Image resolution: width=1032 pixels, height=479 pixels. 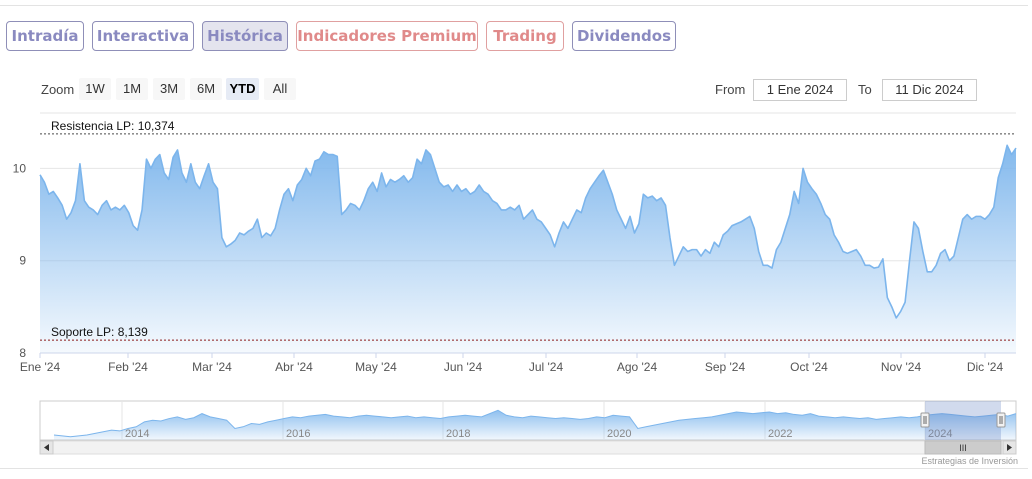 What do you see at coordinates (22, 353) in the screenshot?
I see `y-tick-label: 8` at bounding box center [22, 353].